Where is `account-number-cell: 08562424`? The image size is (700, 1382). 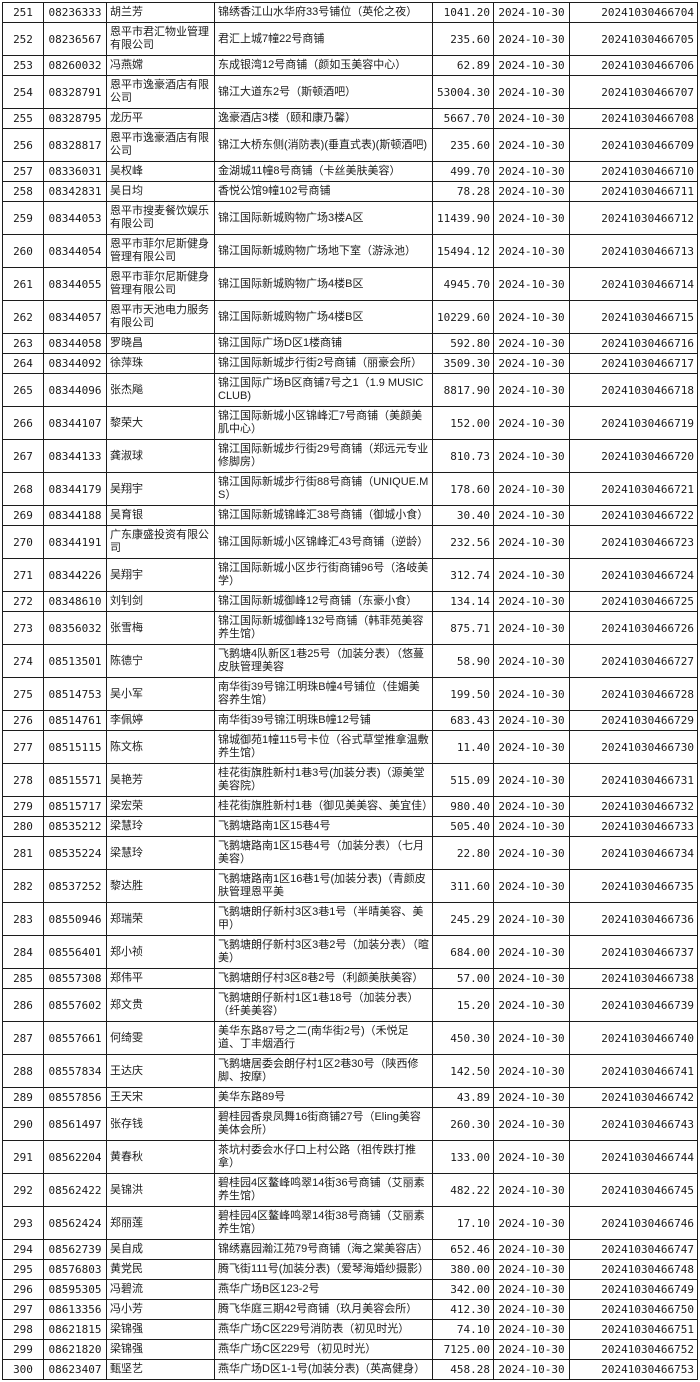
account-number-cell: 08562424 is located at coordinates (75, 1223).